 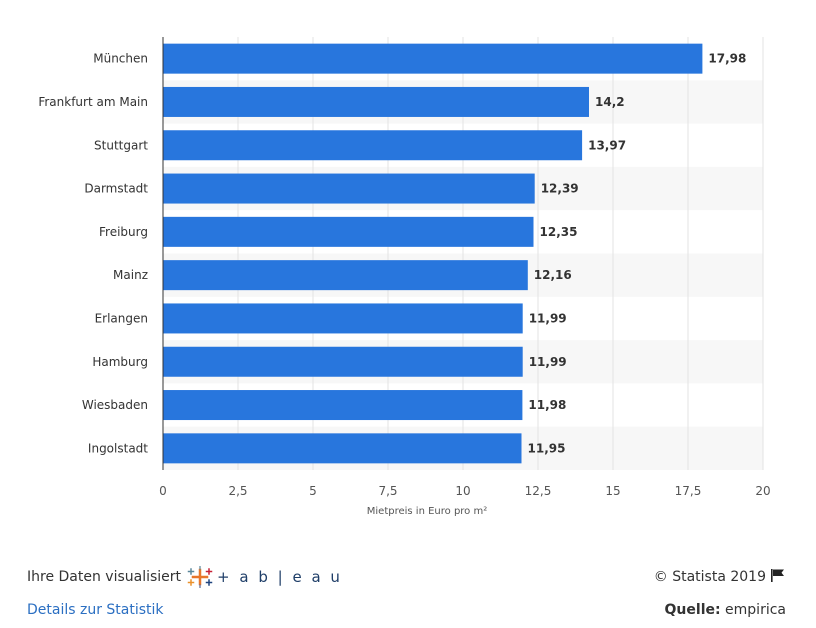 I want to click on x-tick-label: 7,5, so click(x=387, y=491).